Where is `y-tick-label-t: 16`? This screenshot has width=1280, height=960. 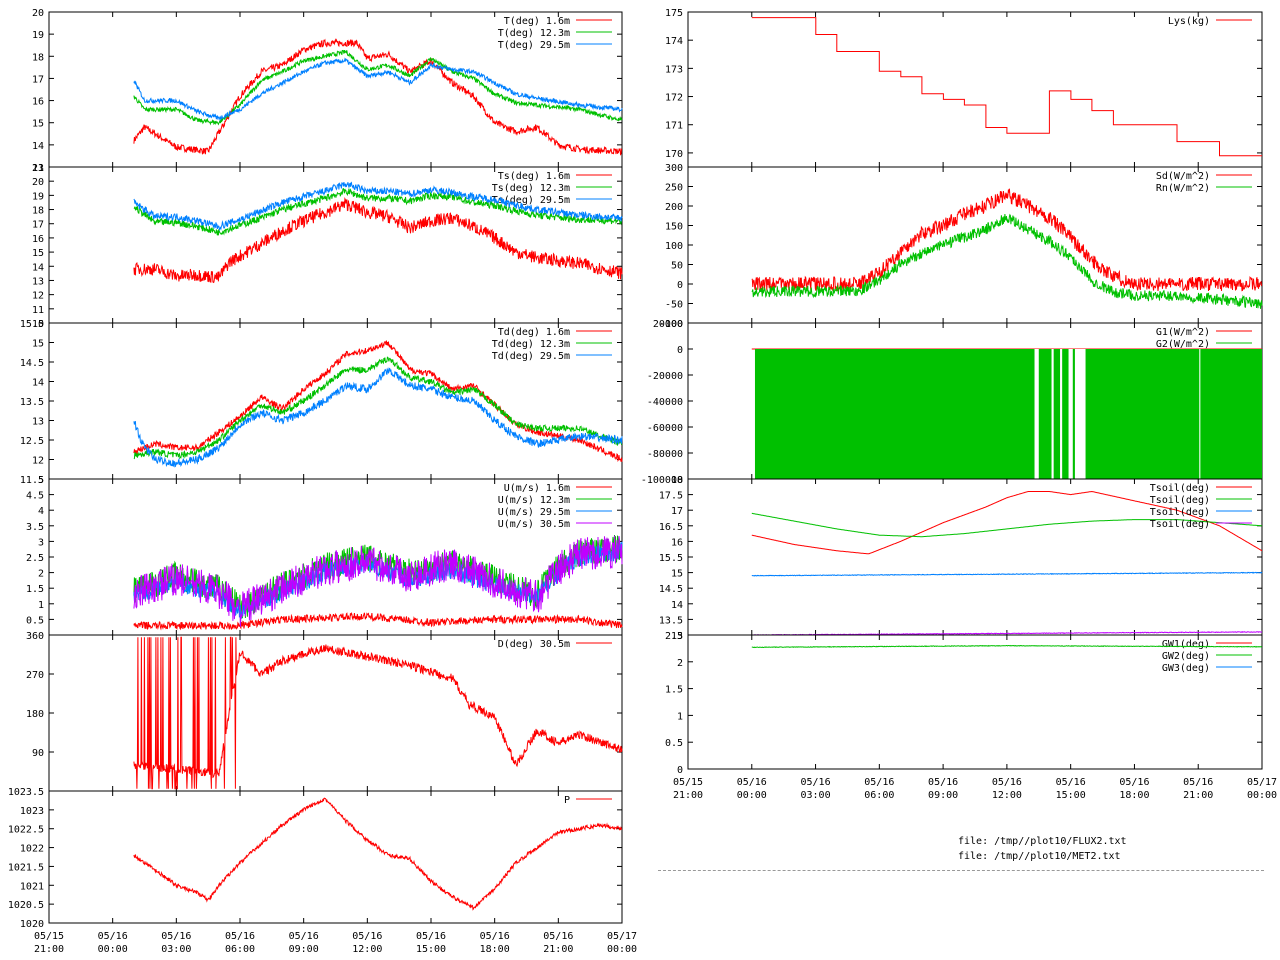 y-tick-label-t: 16 is located at coordinates (38, 102).